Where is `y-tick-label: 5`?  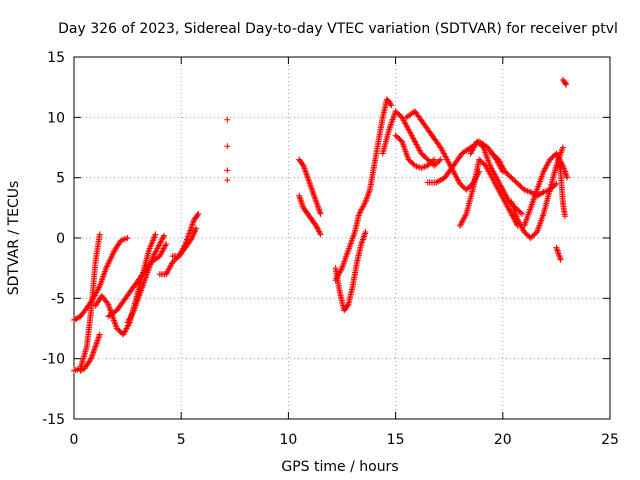
y-tick-label: 5 is located at coordinates (60, 179).